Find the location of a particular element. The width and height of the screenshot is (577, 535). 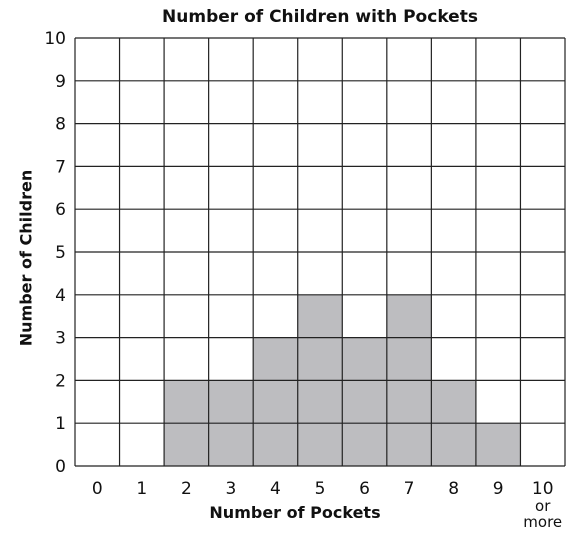

y-tick-label: 0 is located at coordinates (60, 467).